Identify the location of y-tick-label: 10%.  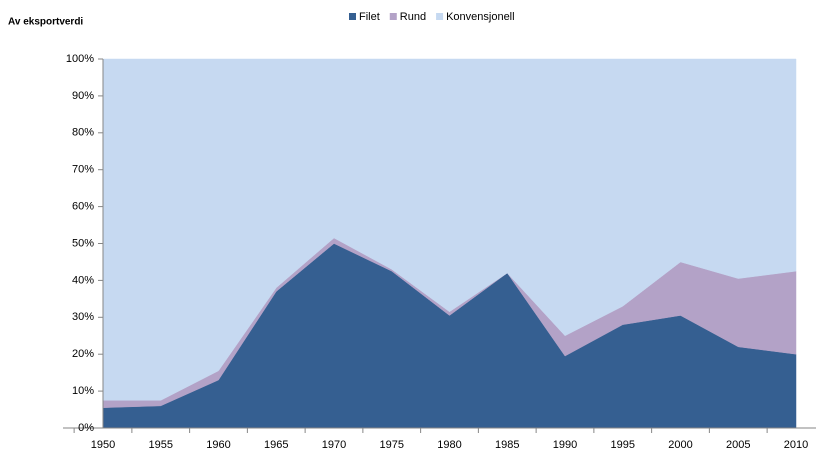
(83, 391).